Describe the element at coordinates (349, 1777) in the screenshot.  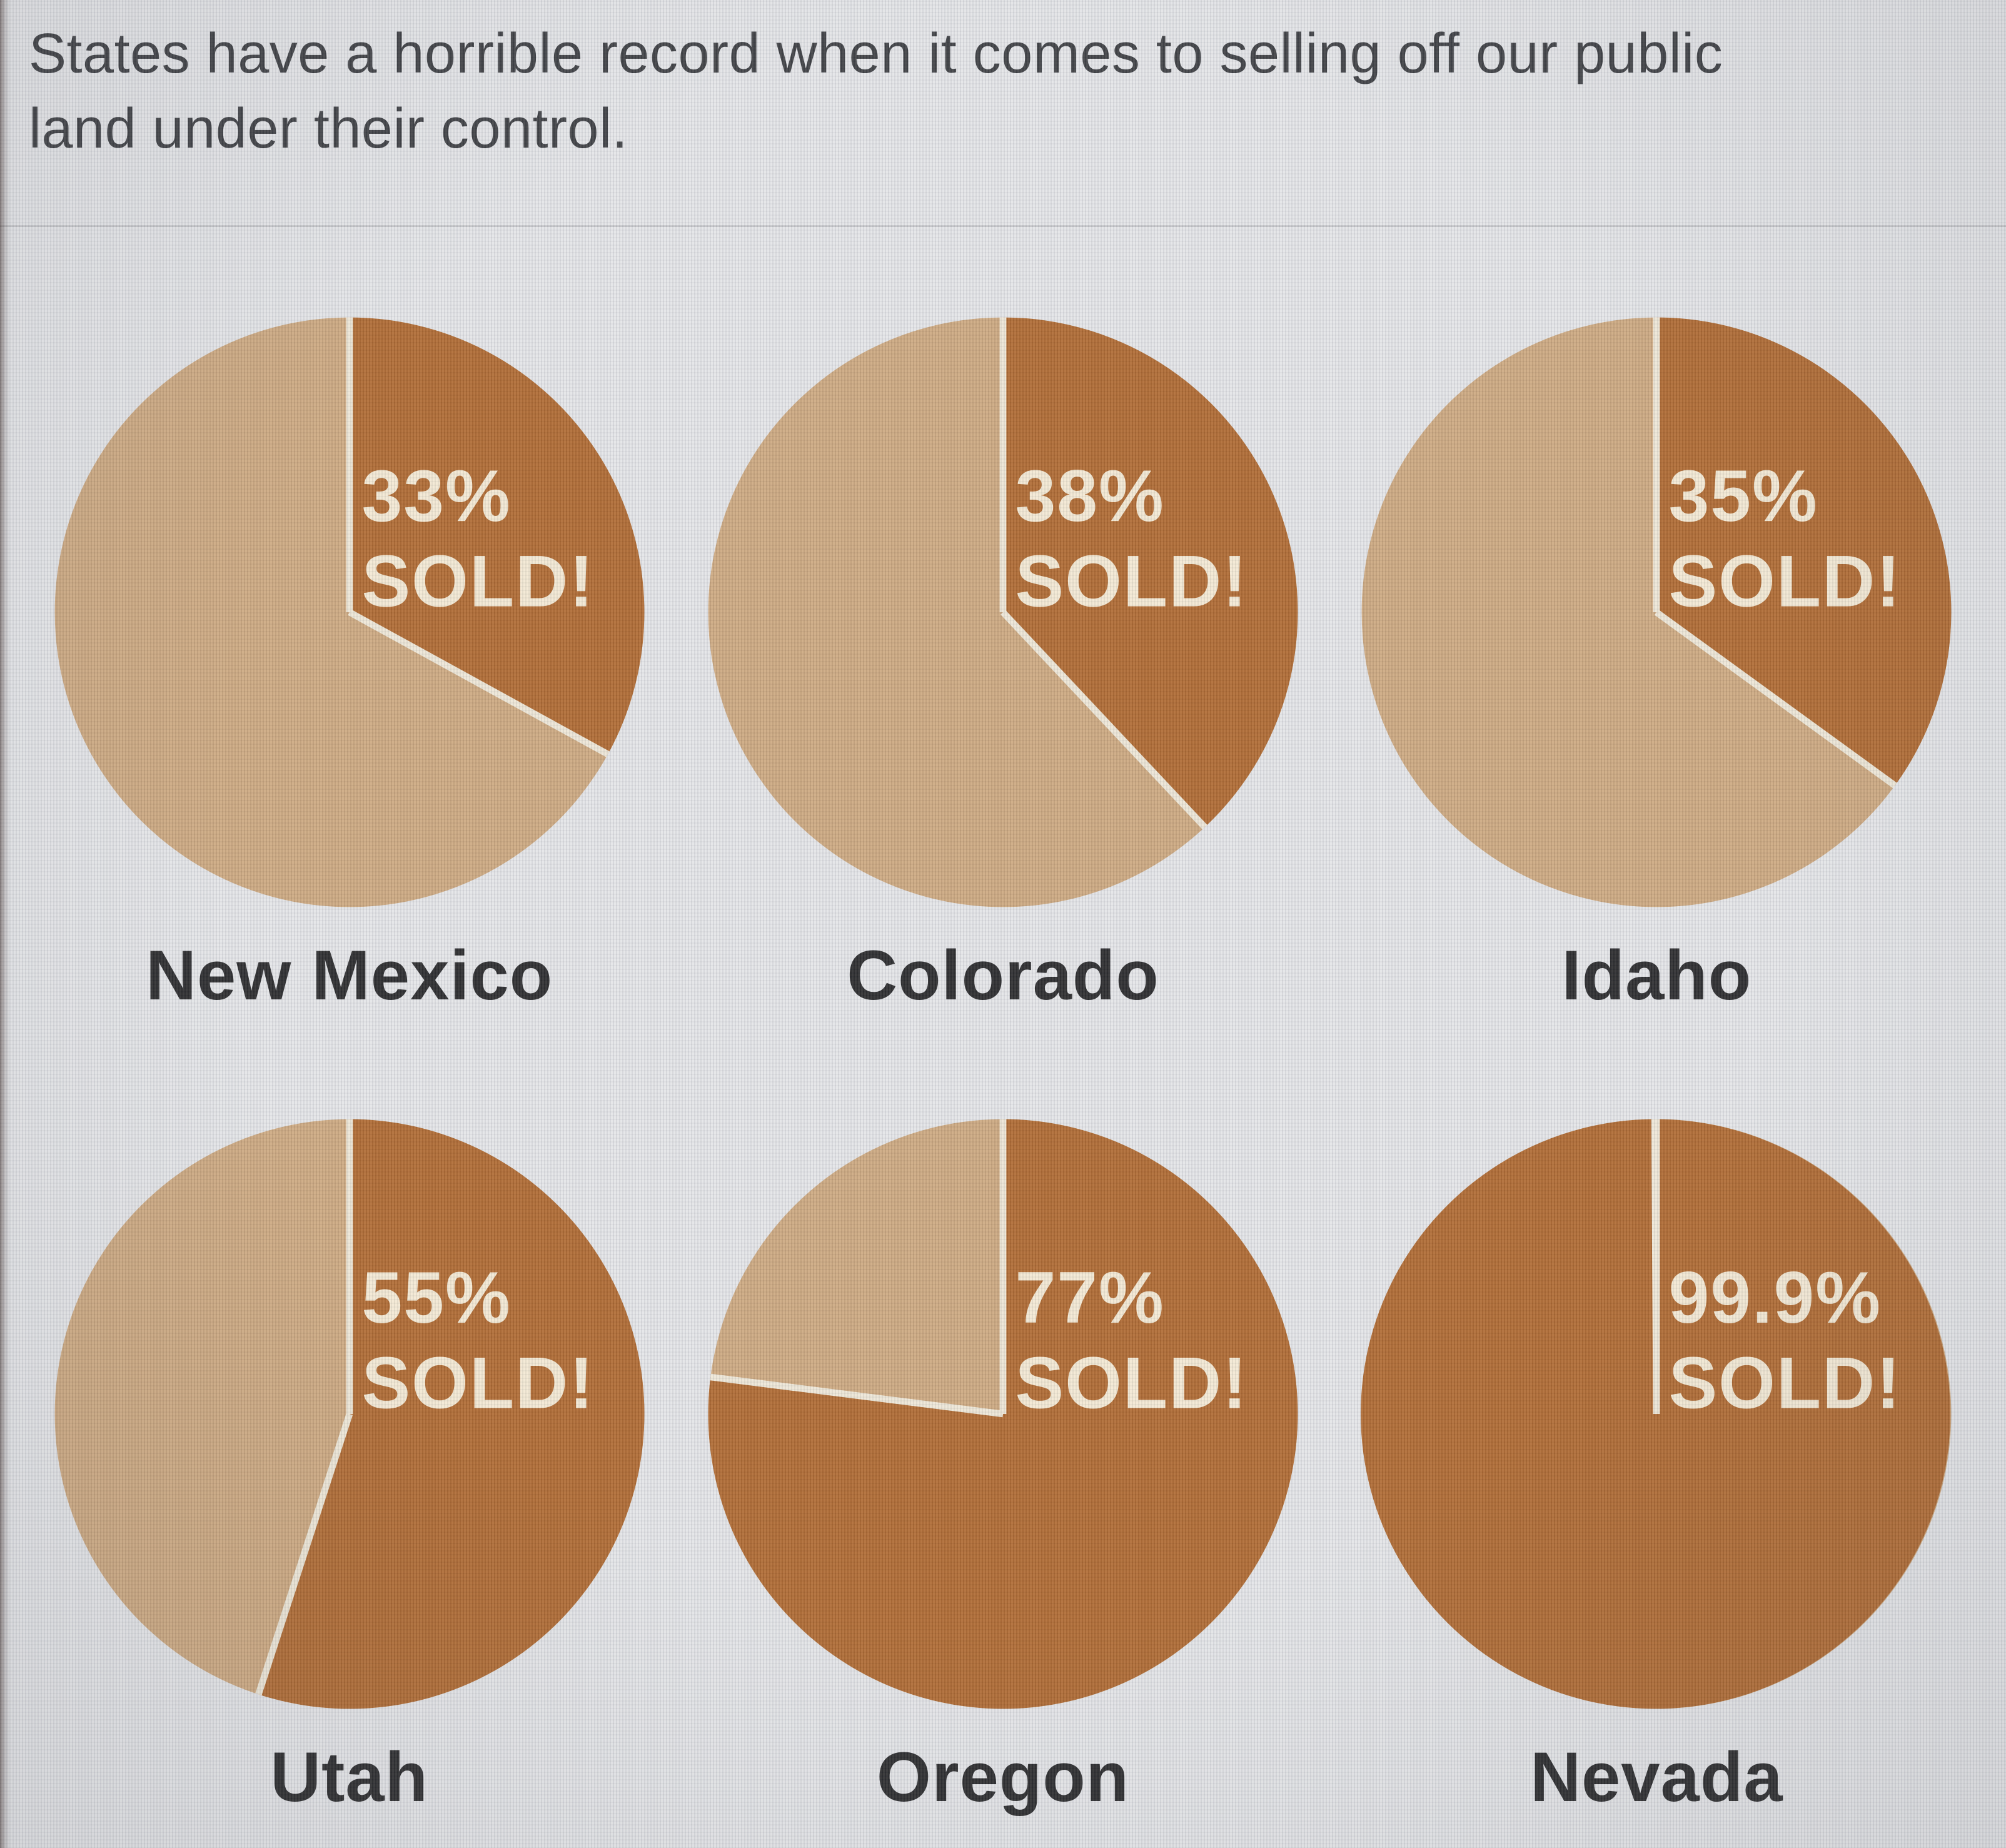
I see `state-label: Utah` at that location.